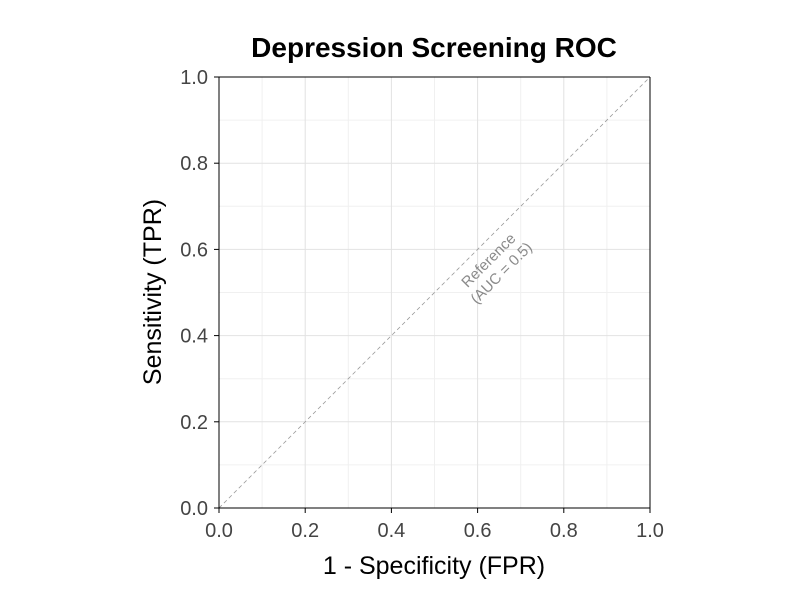 Image resolution: width=800 pixels, height=600 pixels. Describe the element at coordinates (194, 509) in the screenshot. I see `y-tick-label: 0.0` at that location.